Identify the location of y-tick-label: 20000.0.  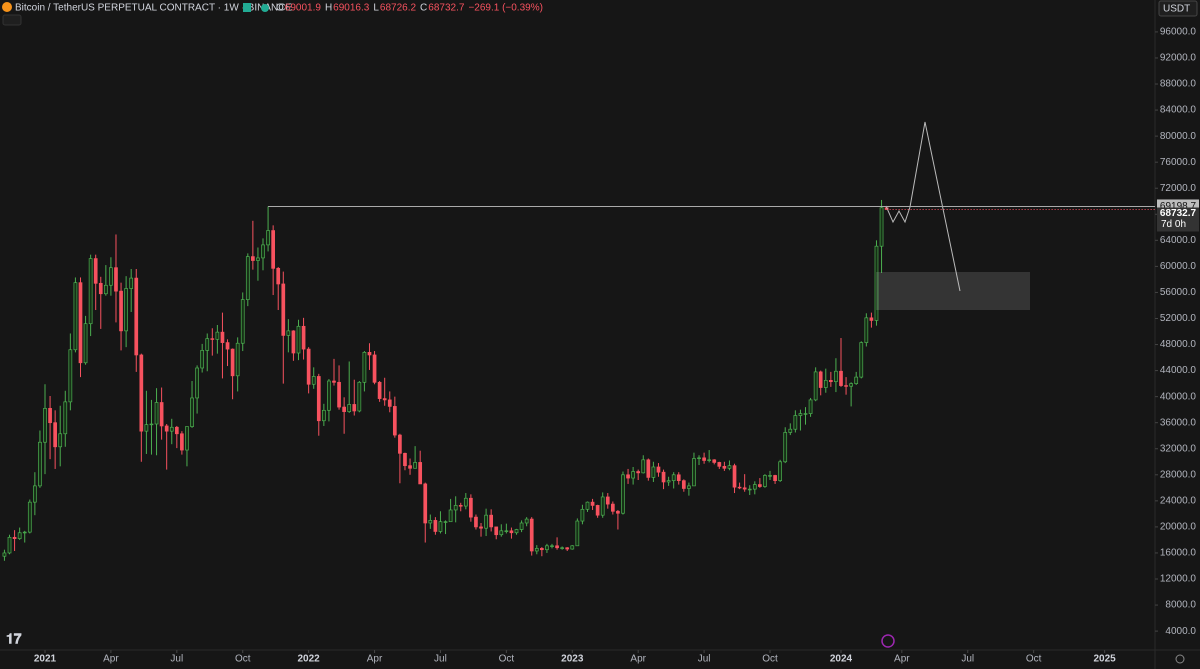
(1178, 527).